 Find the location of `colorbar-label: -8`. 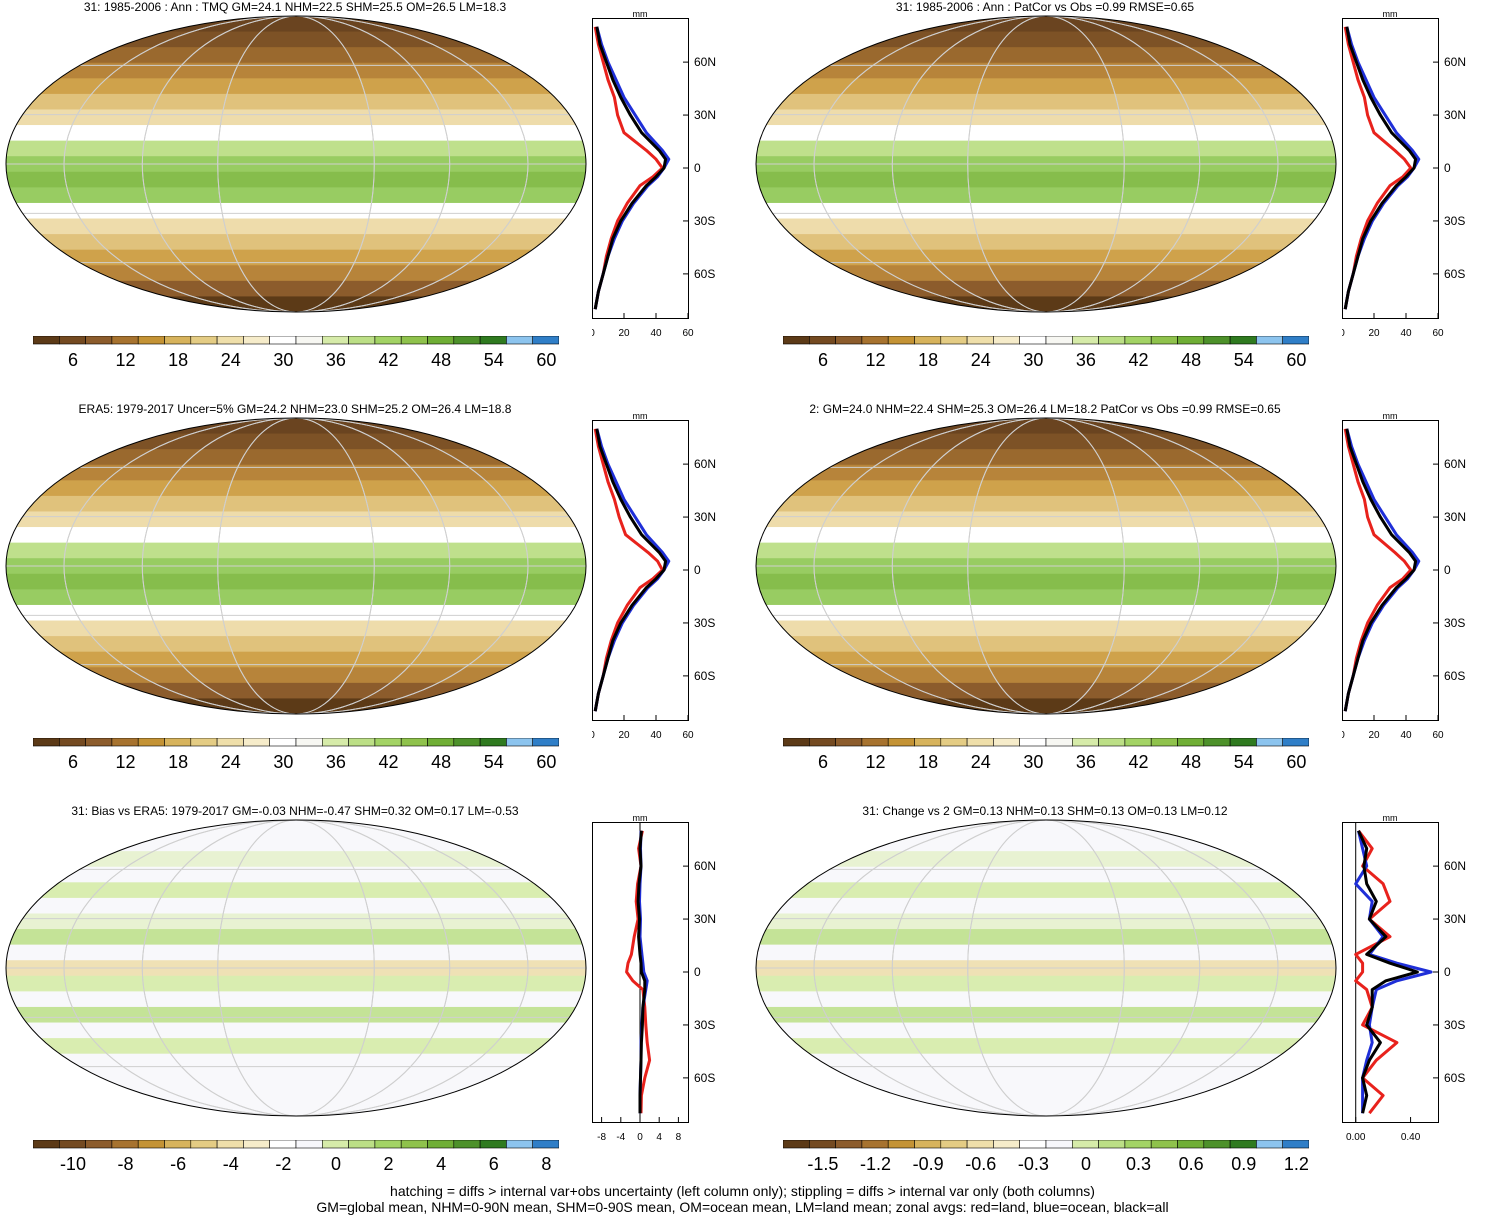

colorbar-label: -8 is located at coordinates (126, 1164).